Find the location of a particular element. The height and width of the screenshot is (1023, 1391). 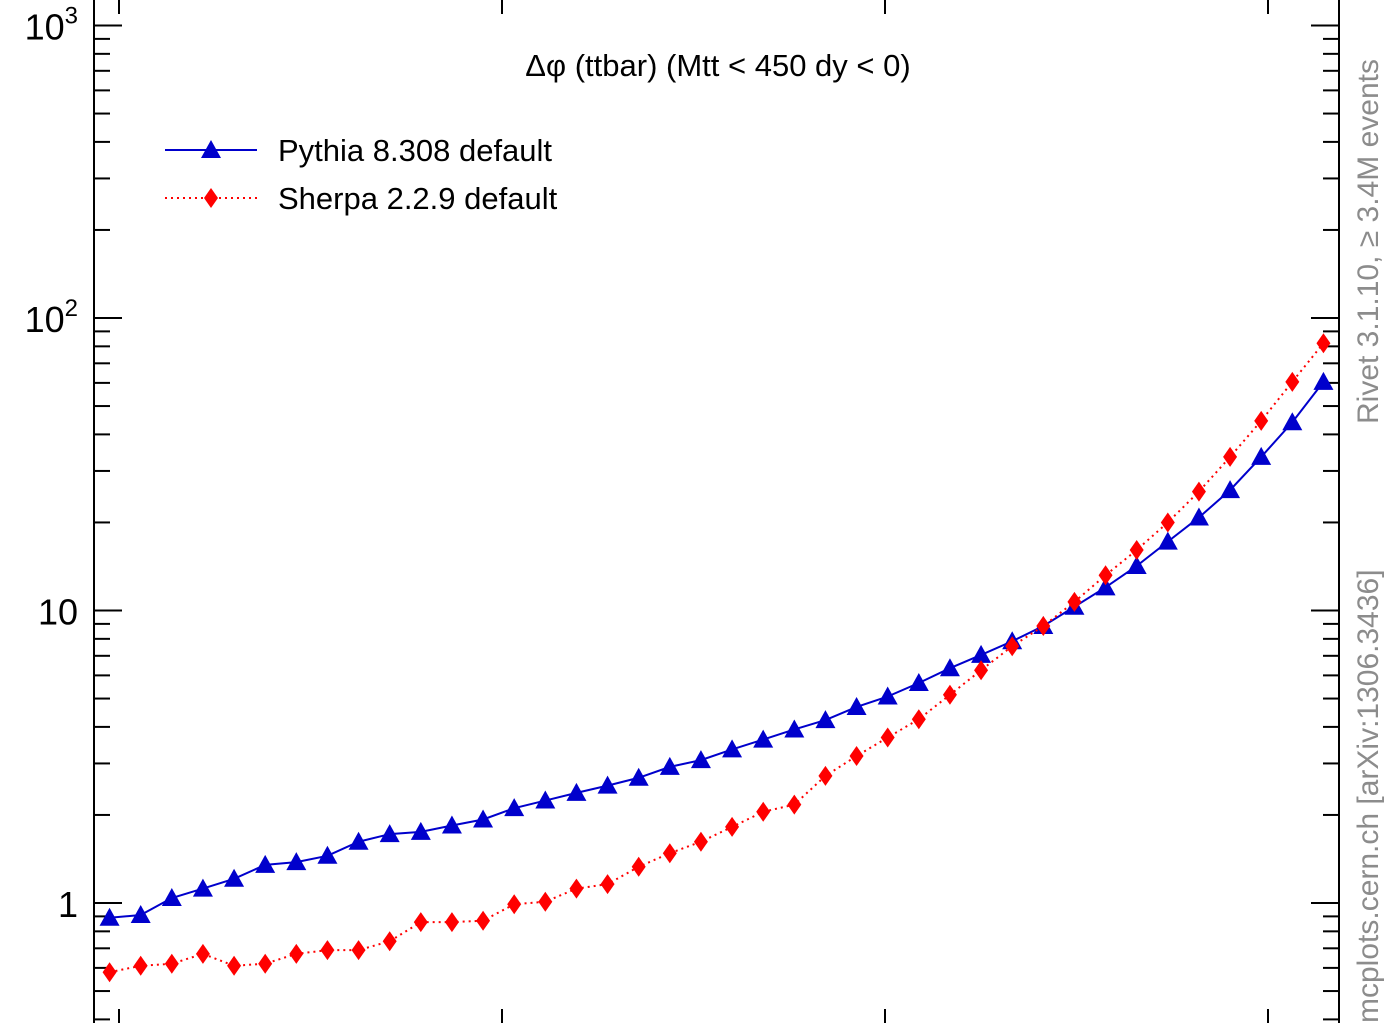

y-tick-label-exponent: 3 is located at coordinates (71, 16).